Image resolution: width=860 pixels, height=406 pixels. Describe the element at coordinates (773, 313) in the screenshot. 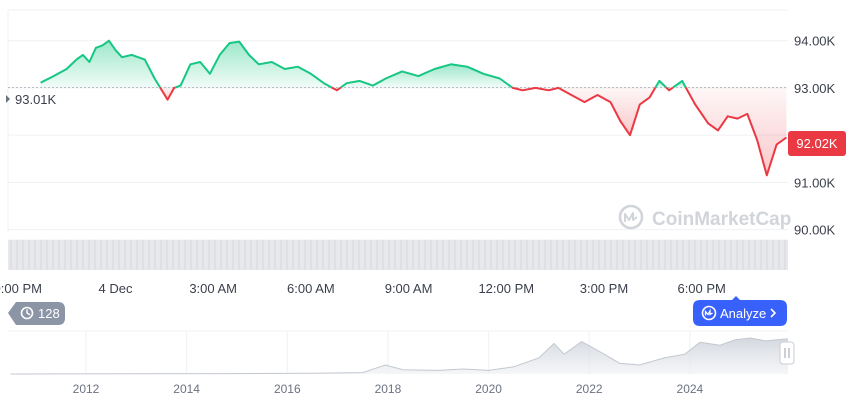

I see `chevron-right-icon` at that location.